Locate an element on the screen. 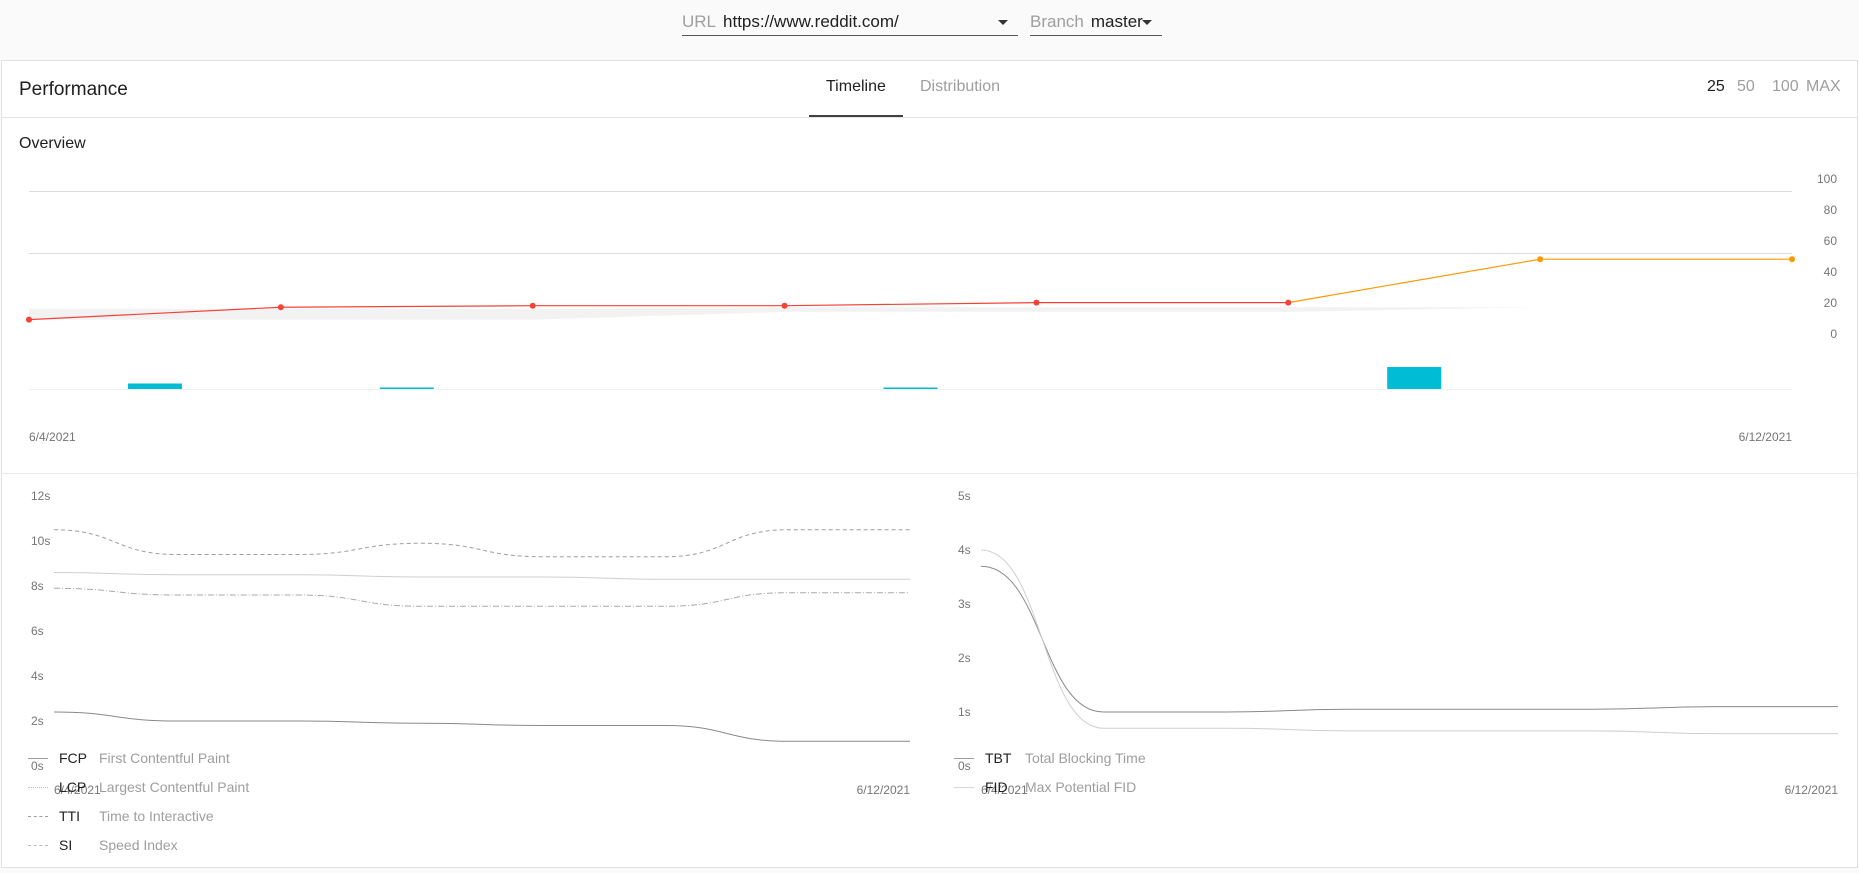 The height and width of the screenshot is (873, 1859). legend-item-fcp: FCP First Contentful Paint is located at coordinates (129, 758).